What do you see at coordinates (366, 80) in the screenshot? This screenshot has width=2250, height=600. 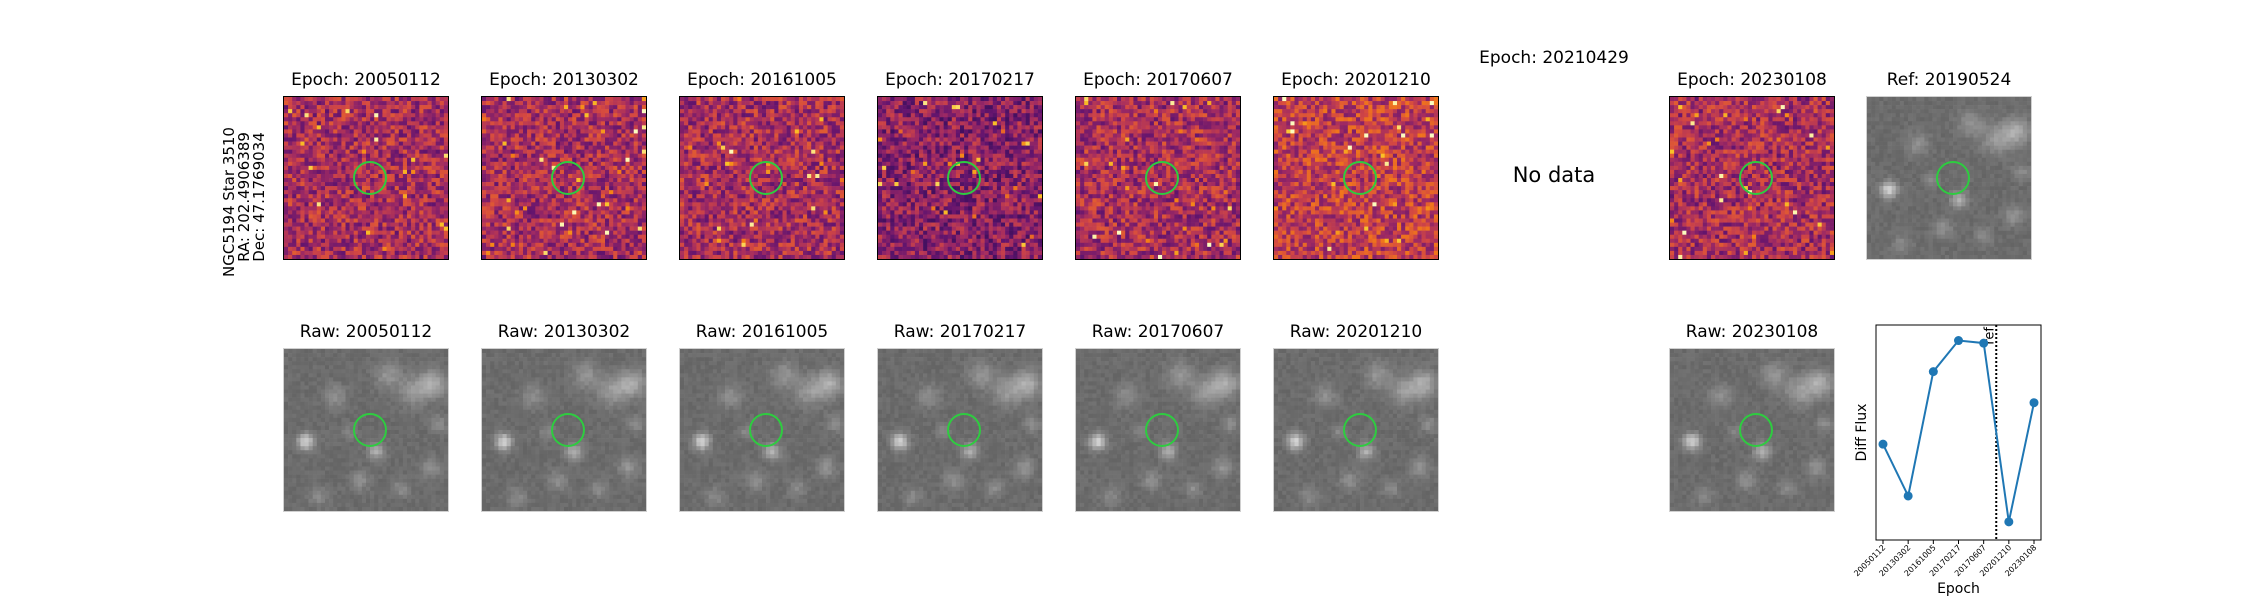 I see `diff-title-0: Epoch: 20050112` at bounding box center [366, 80].